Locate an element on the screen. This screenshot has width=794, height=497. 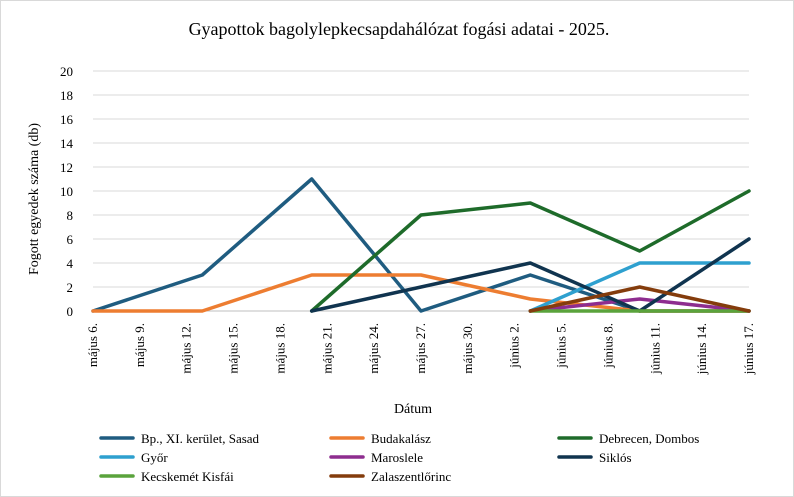
y-tick-label: 4 is located at coordinates (70, 263).